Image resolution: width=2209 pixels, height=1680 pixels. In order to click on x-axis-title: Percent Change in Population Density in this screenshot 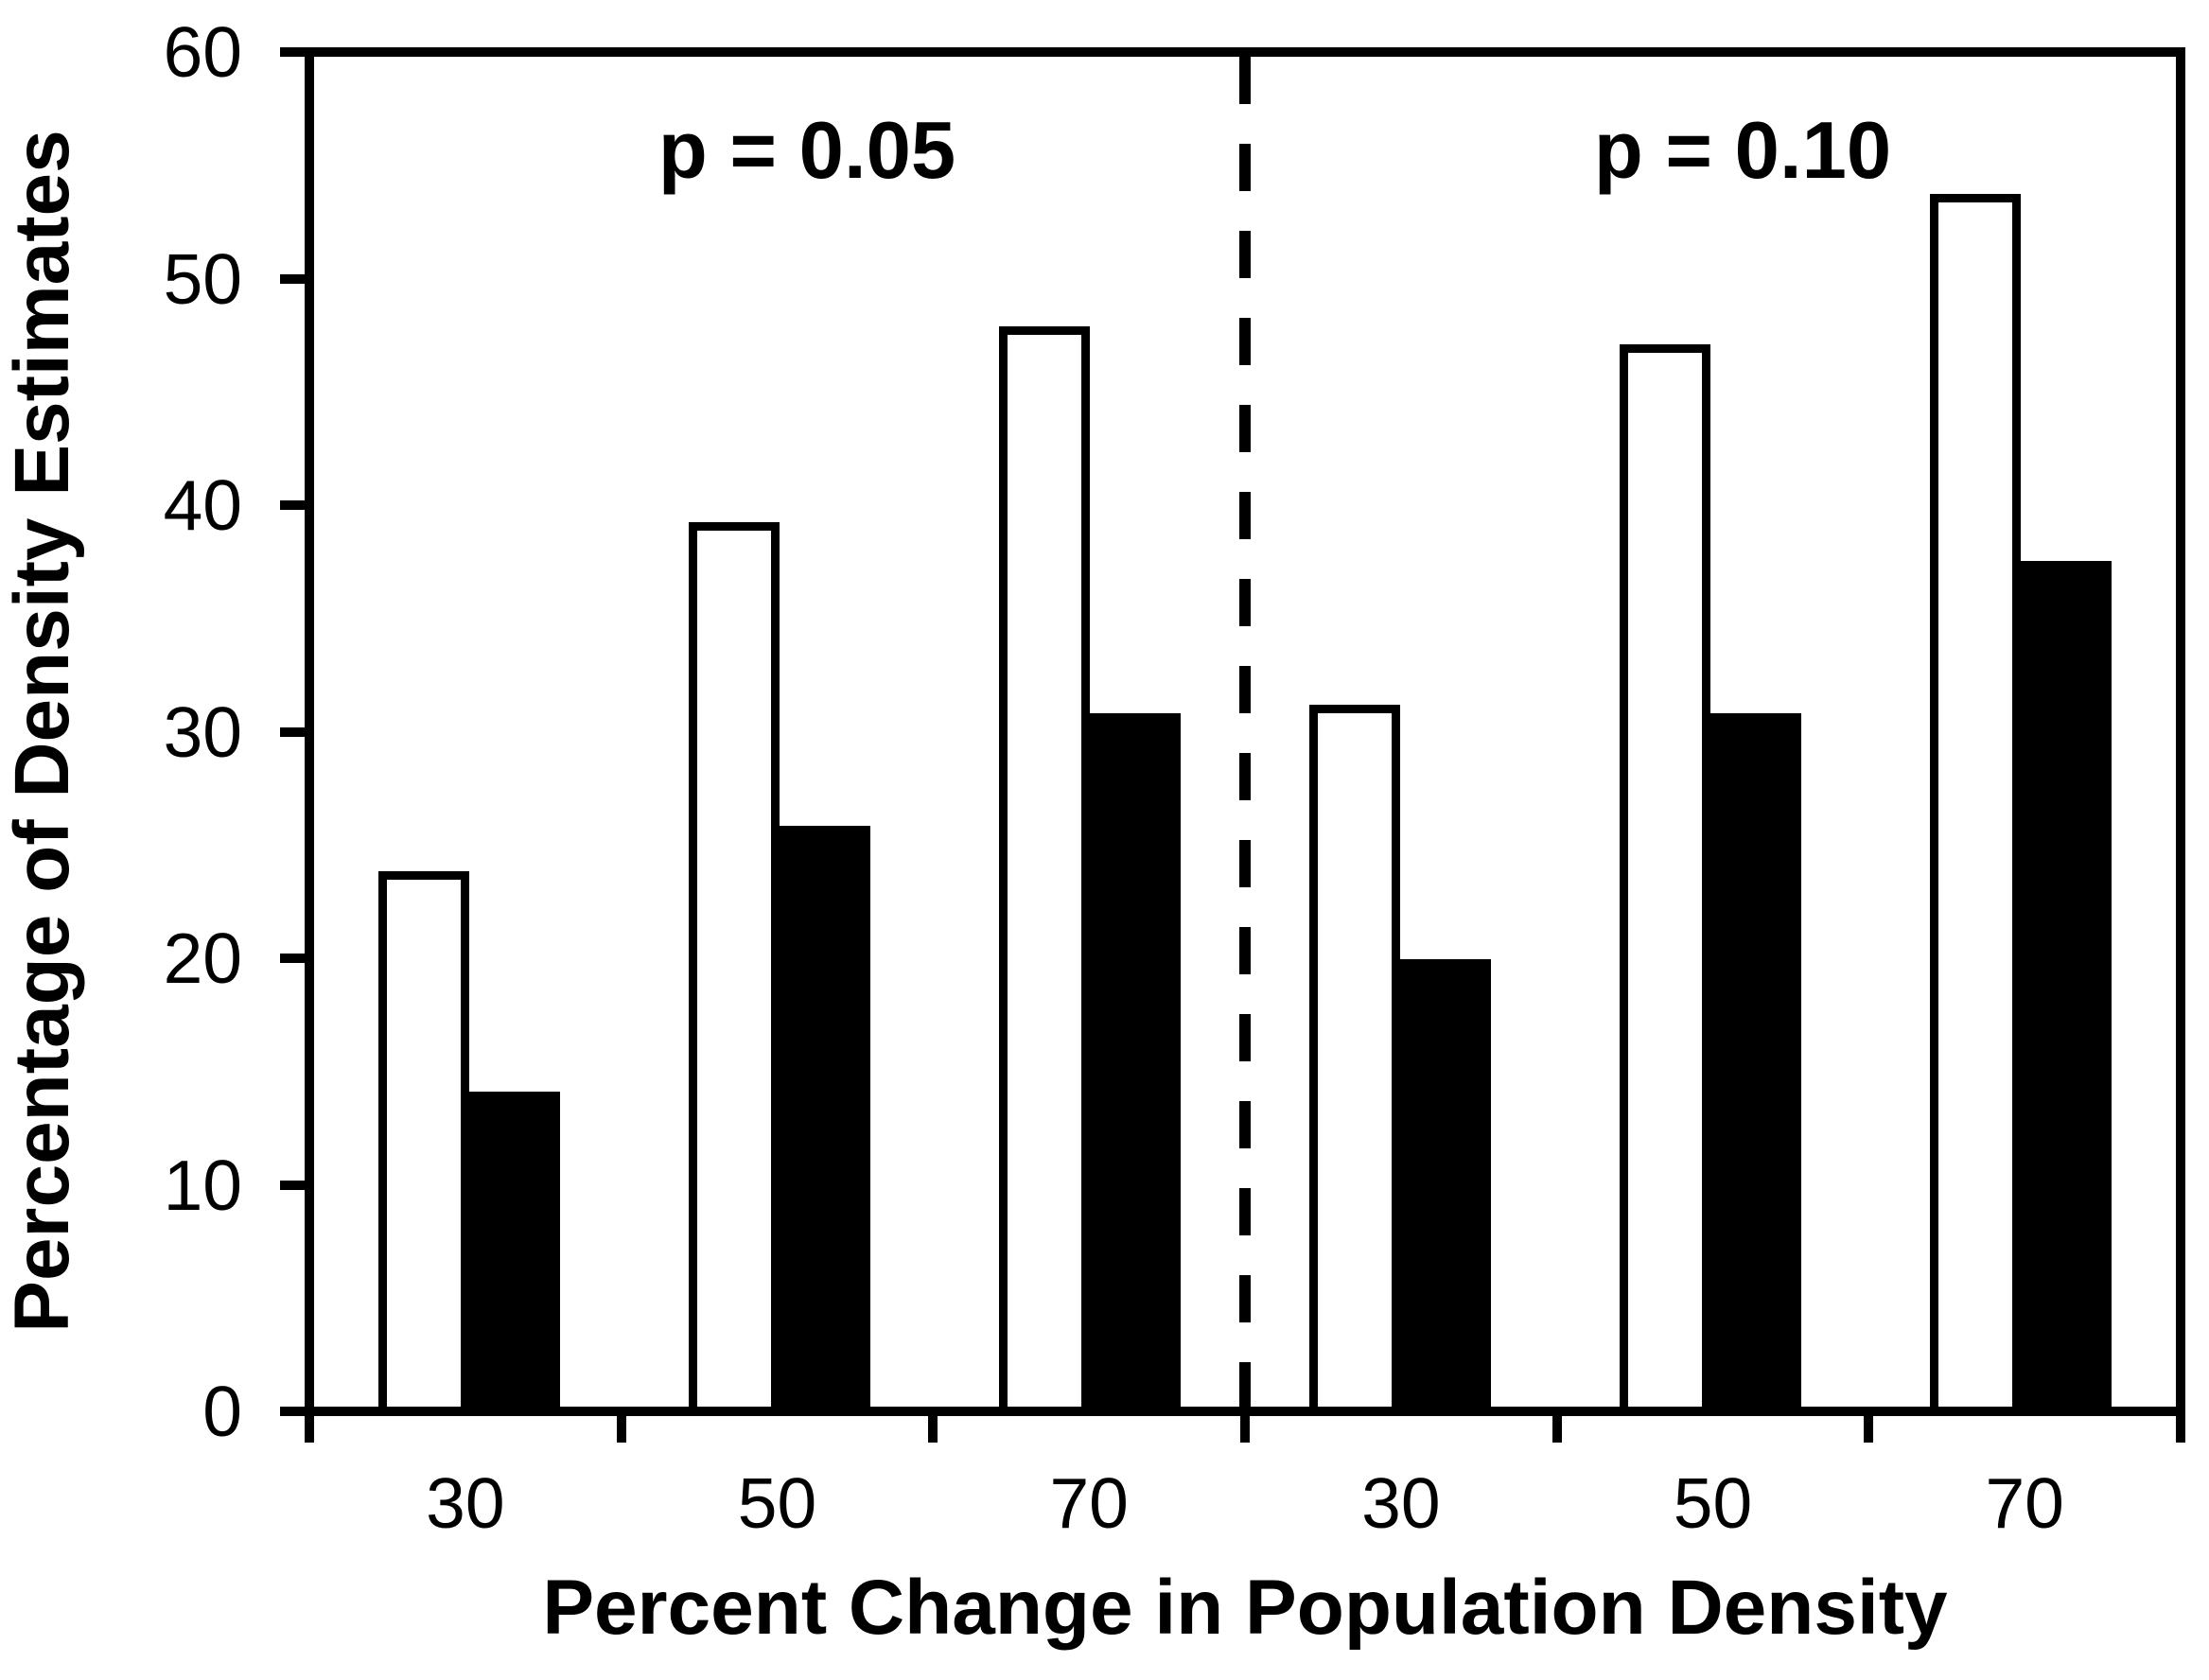, I will do `click(1245, 1608)`.